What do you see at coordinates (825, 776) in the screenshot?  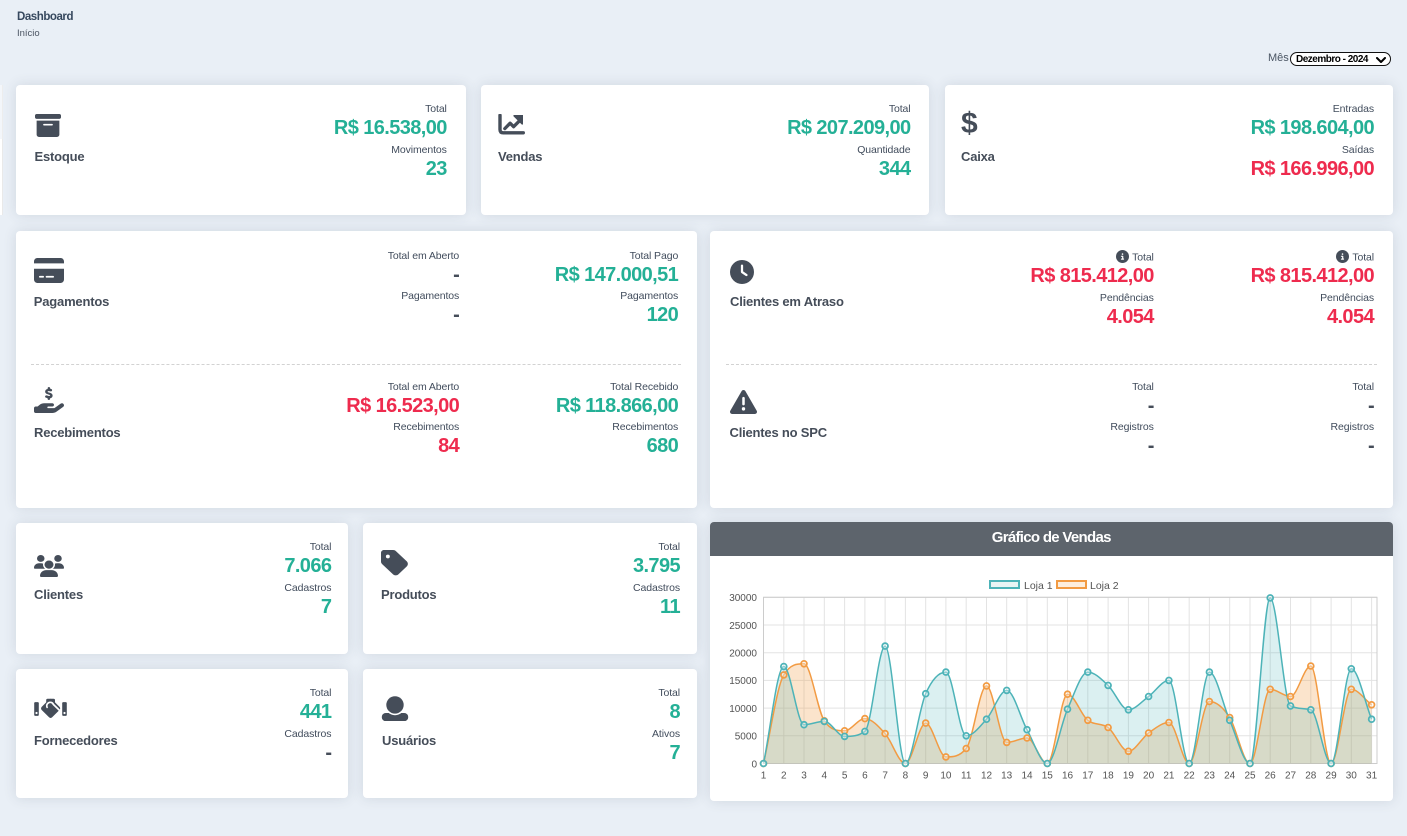 I see `svg-text: 4` at bounding box center [825, 776].